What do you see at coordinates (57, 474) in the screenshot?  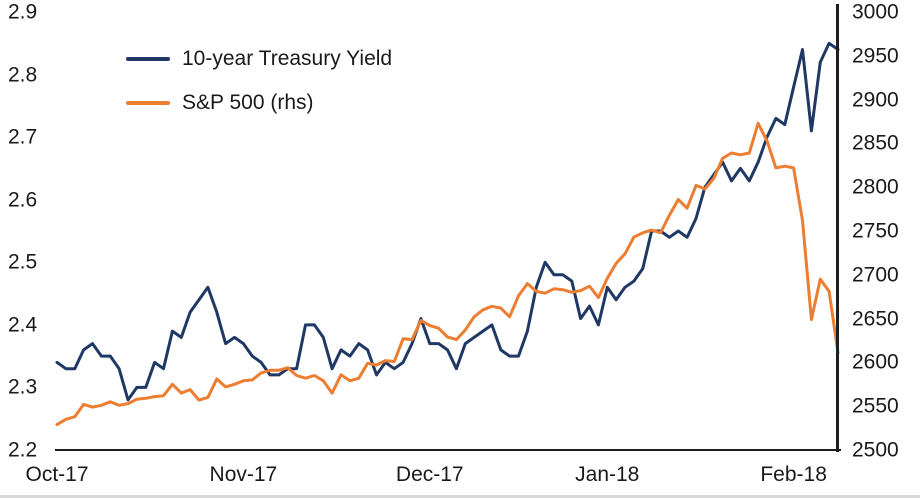 I see `x-axis-tick: Oct-17` at bounding box center [57, 474].